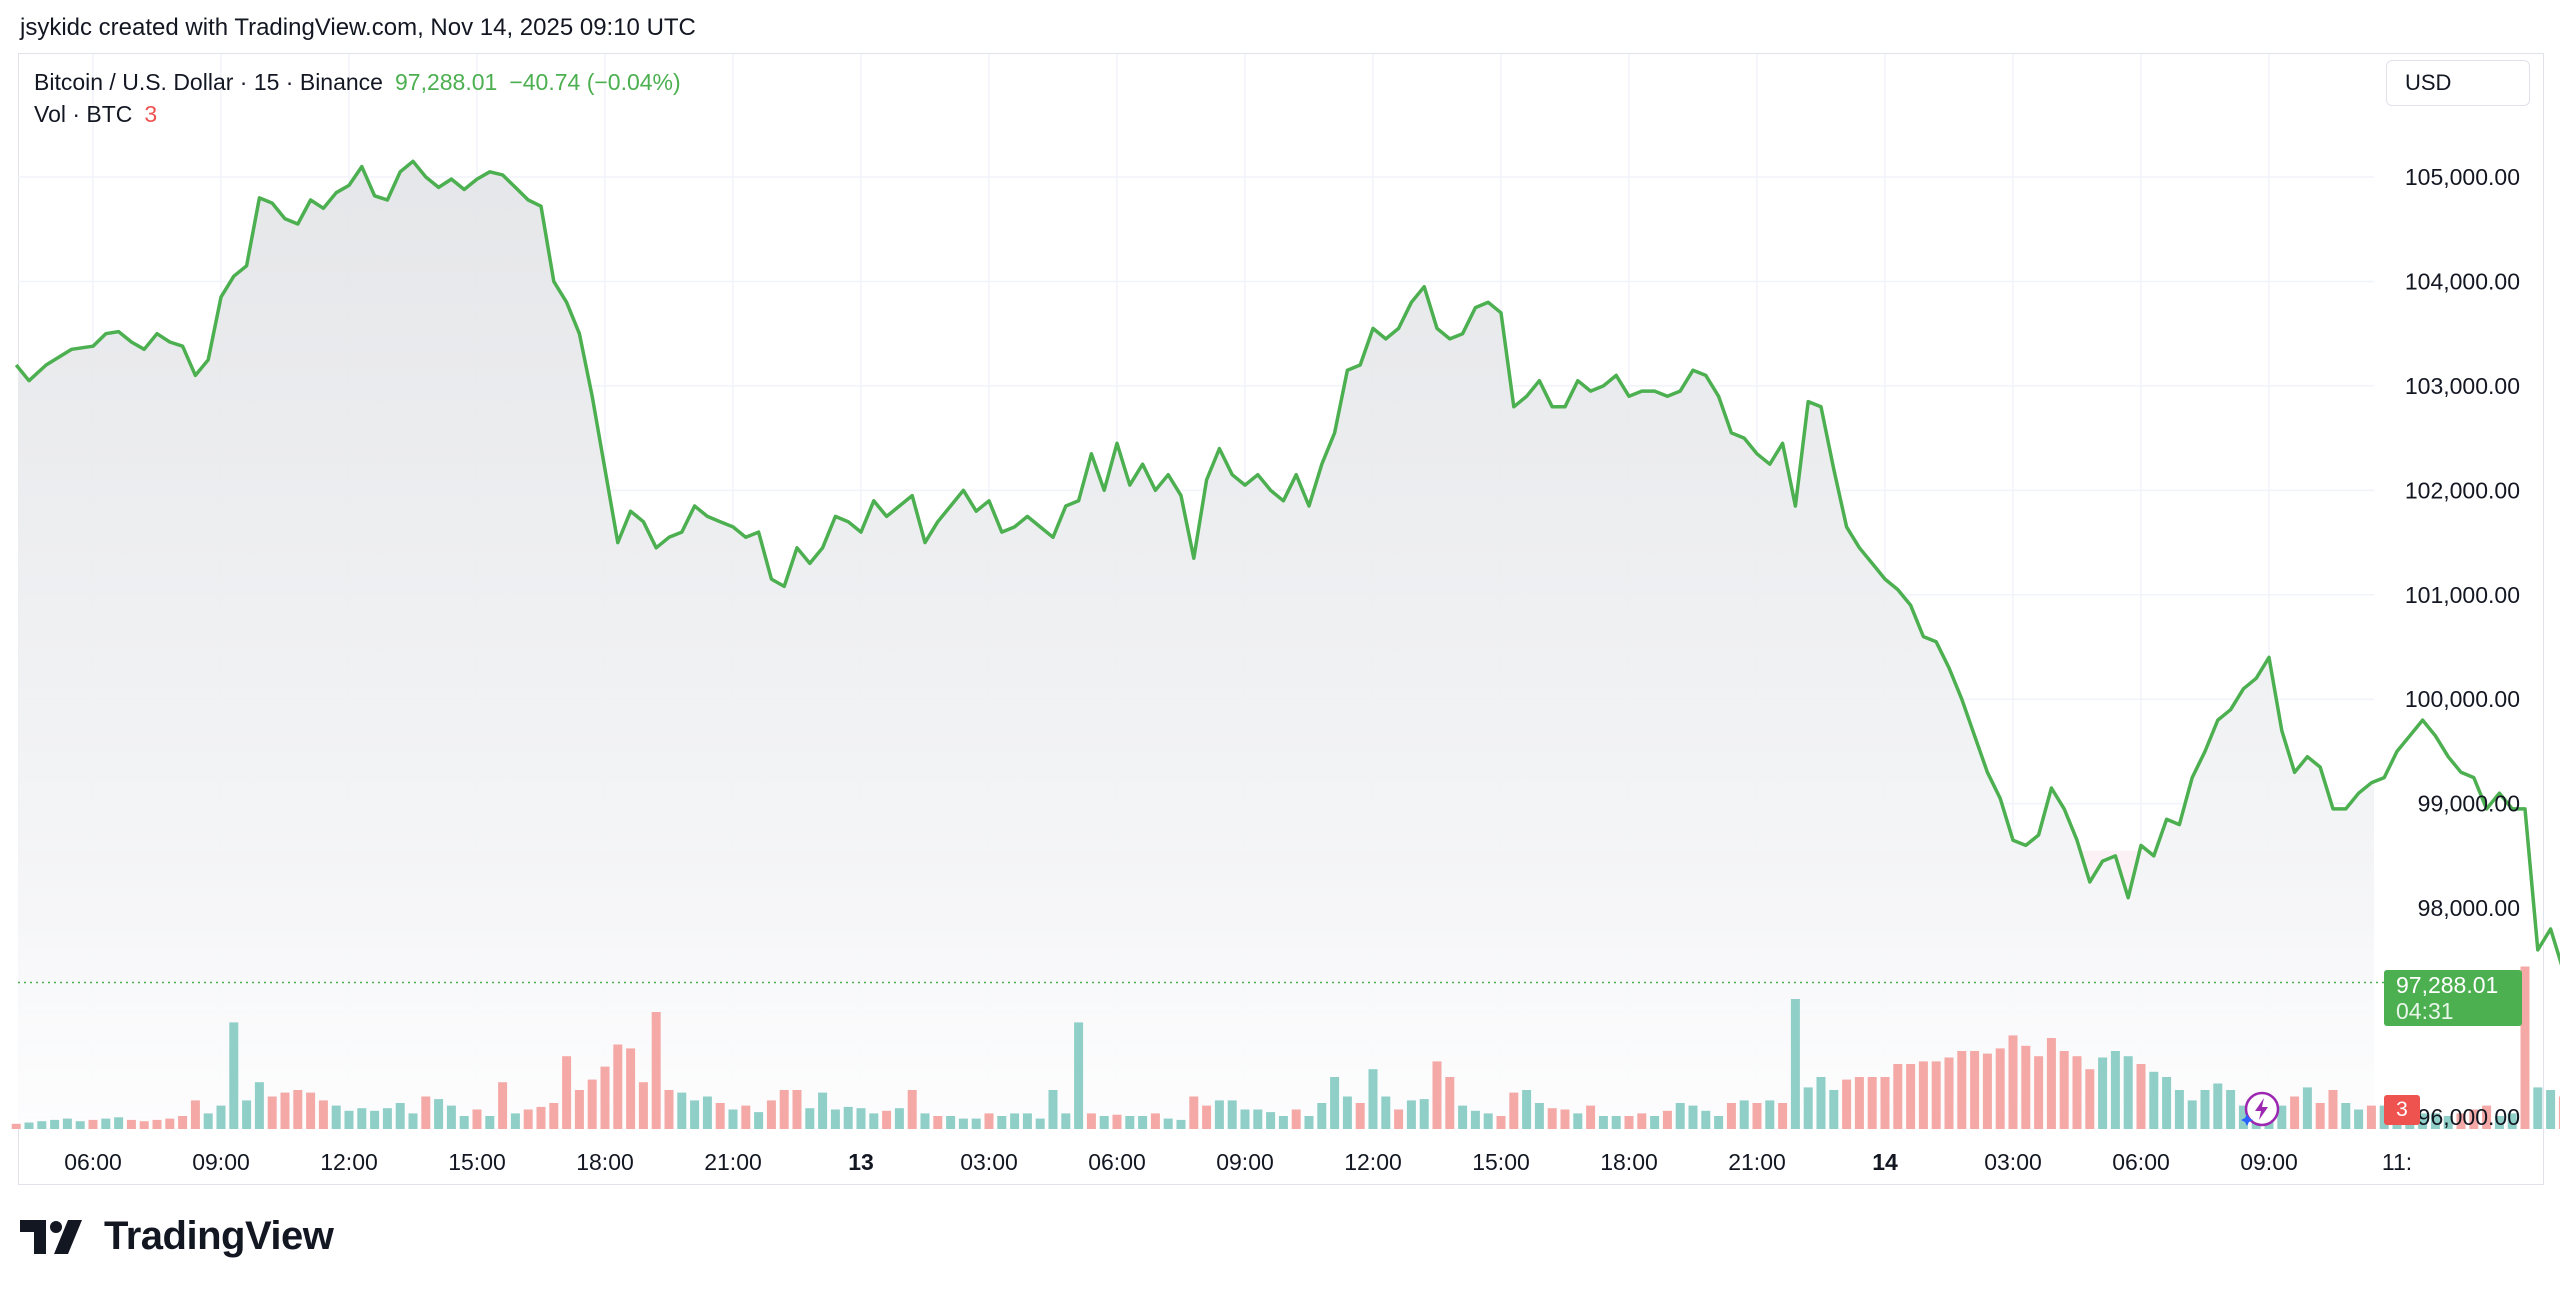 The image size is (2560, 1300). I want to click on currency-button: USD, so click(2458, 83).